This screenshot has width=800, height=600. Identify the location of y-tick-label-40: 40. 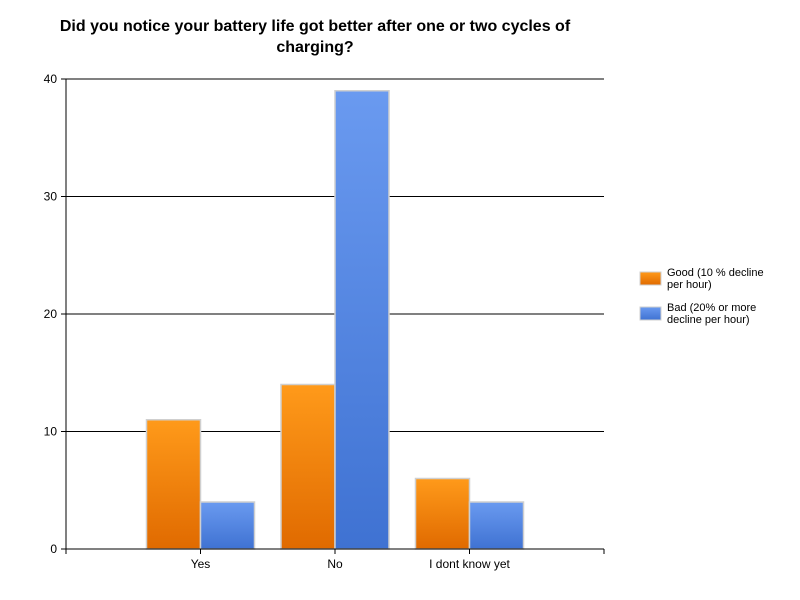
(51, 79).